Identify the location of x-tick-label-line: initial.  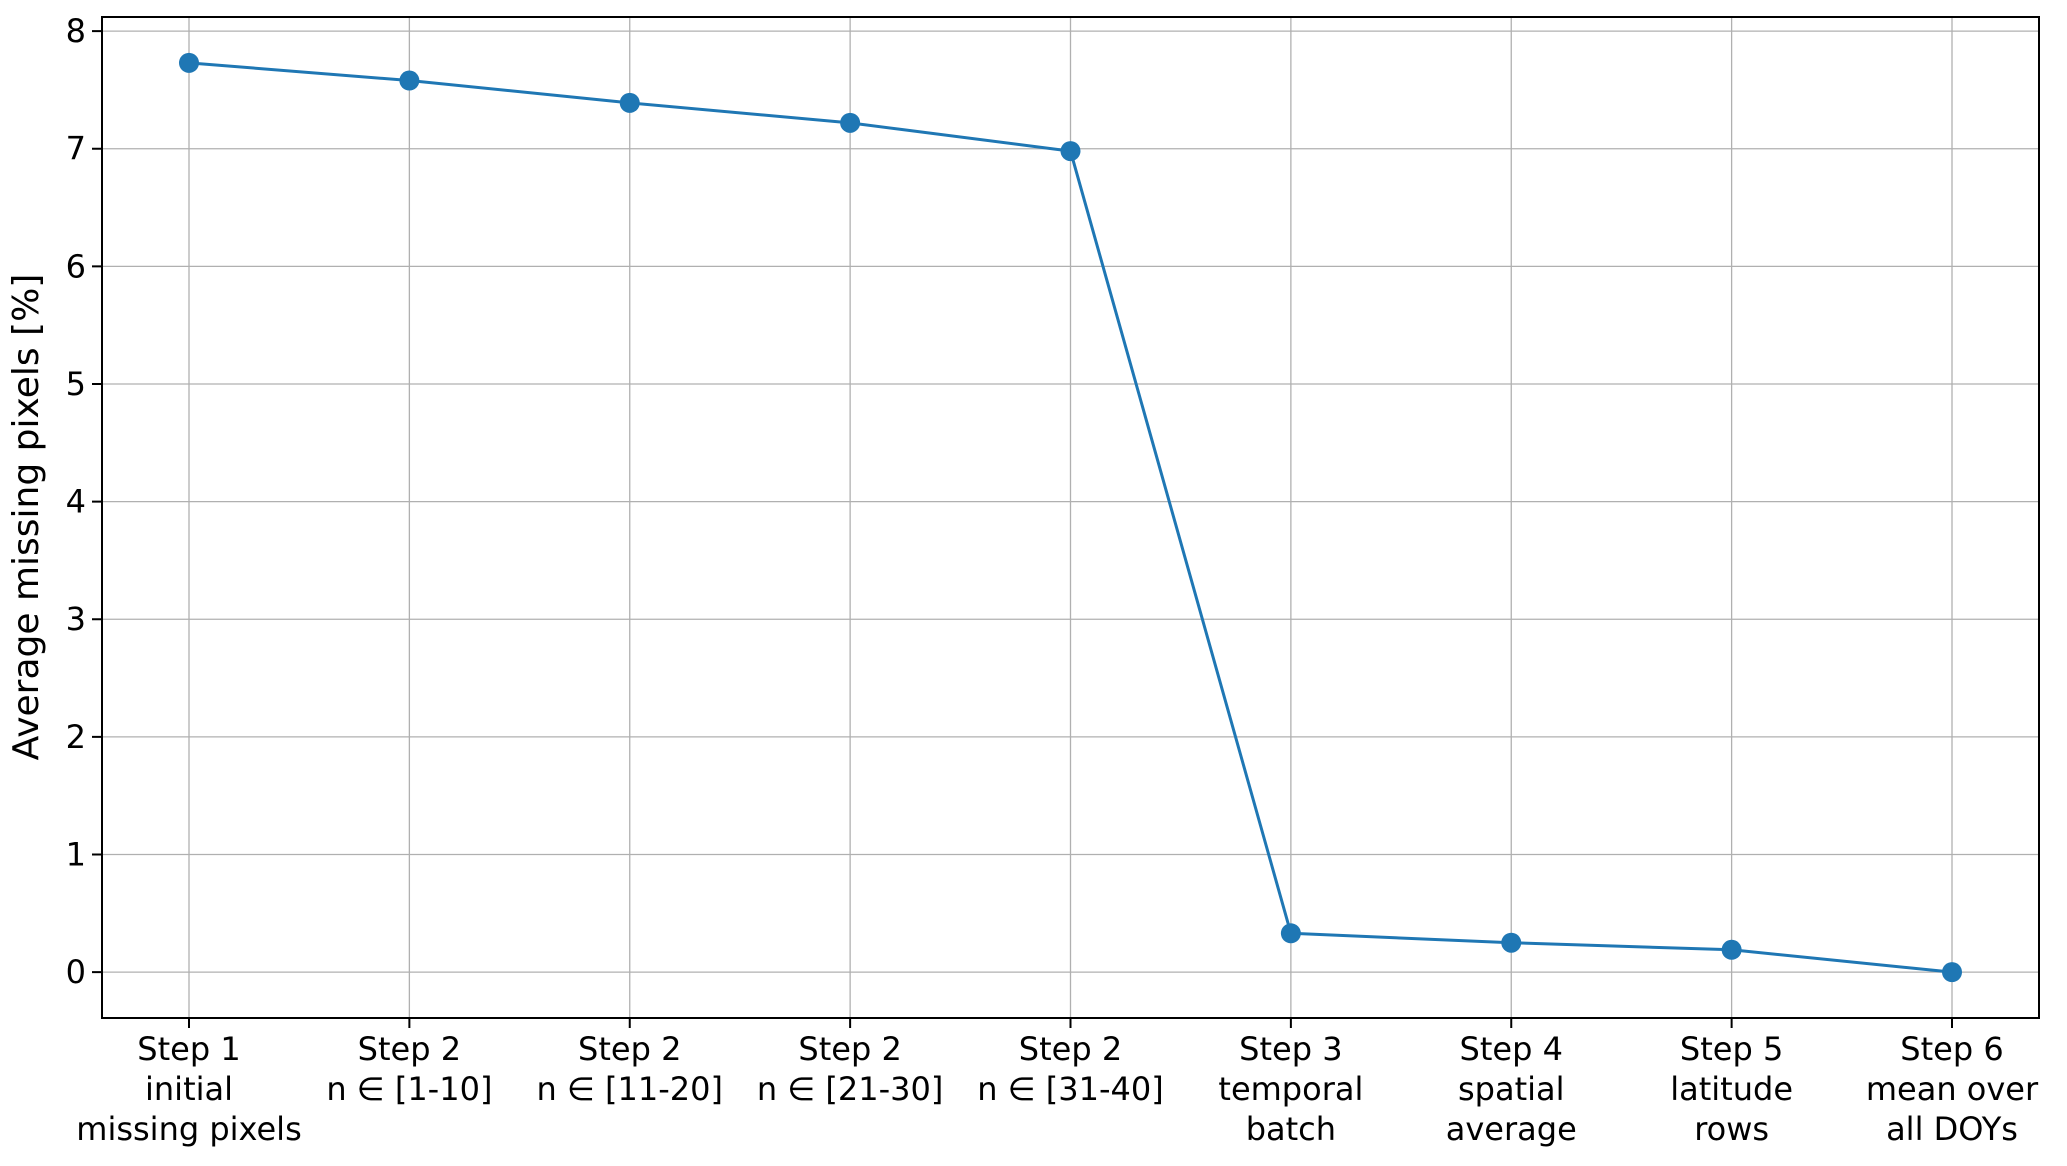
(189, 1089).